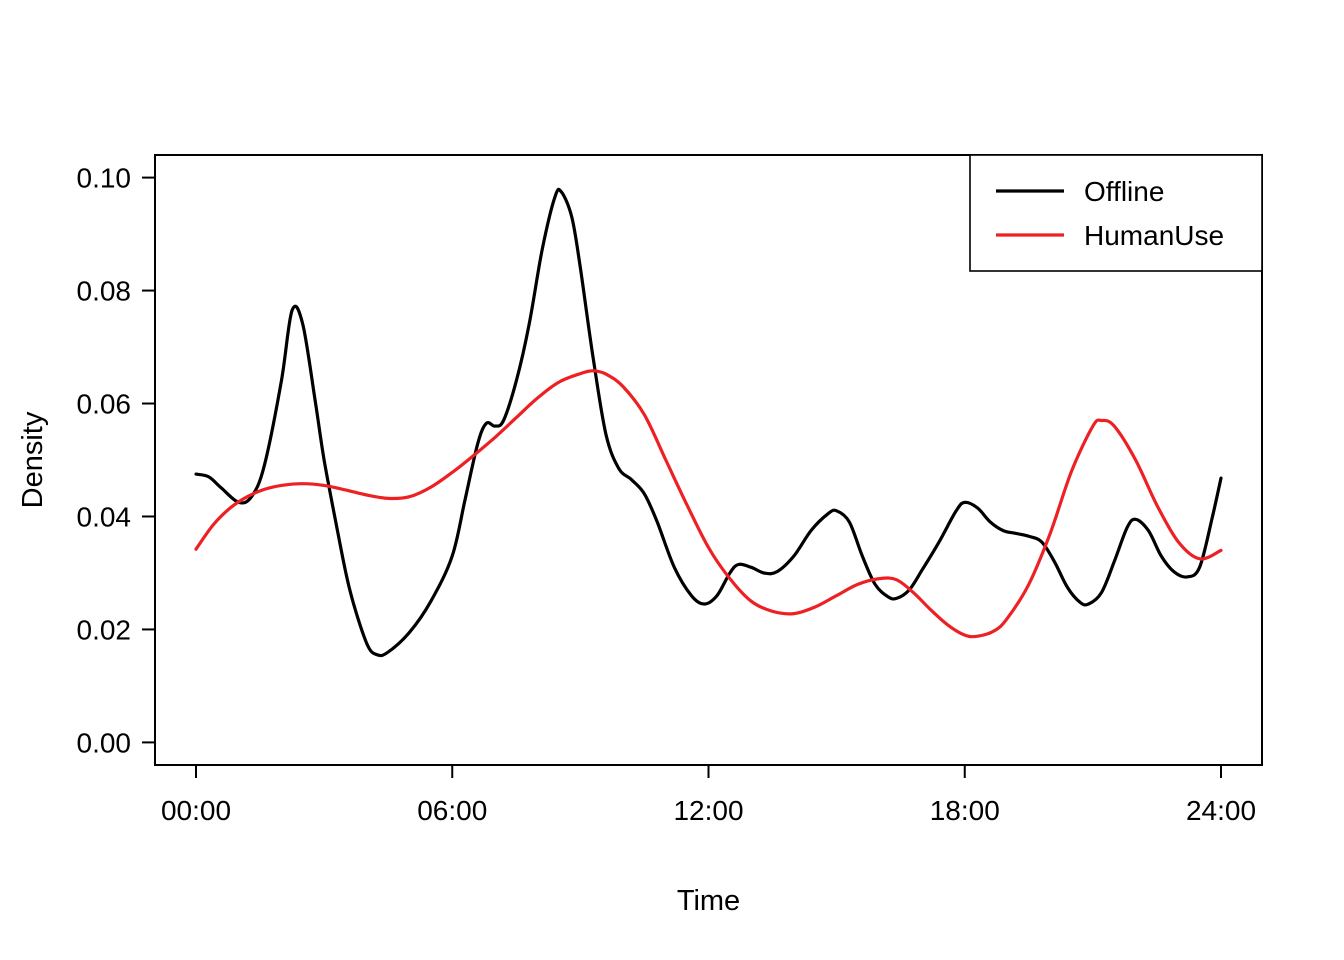 The height and width of the screenshot is (960, 1344). I want to click on y-tick-label: 0.08, so click(104, 291).